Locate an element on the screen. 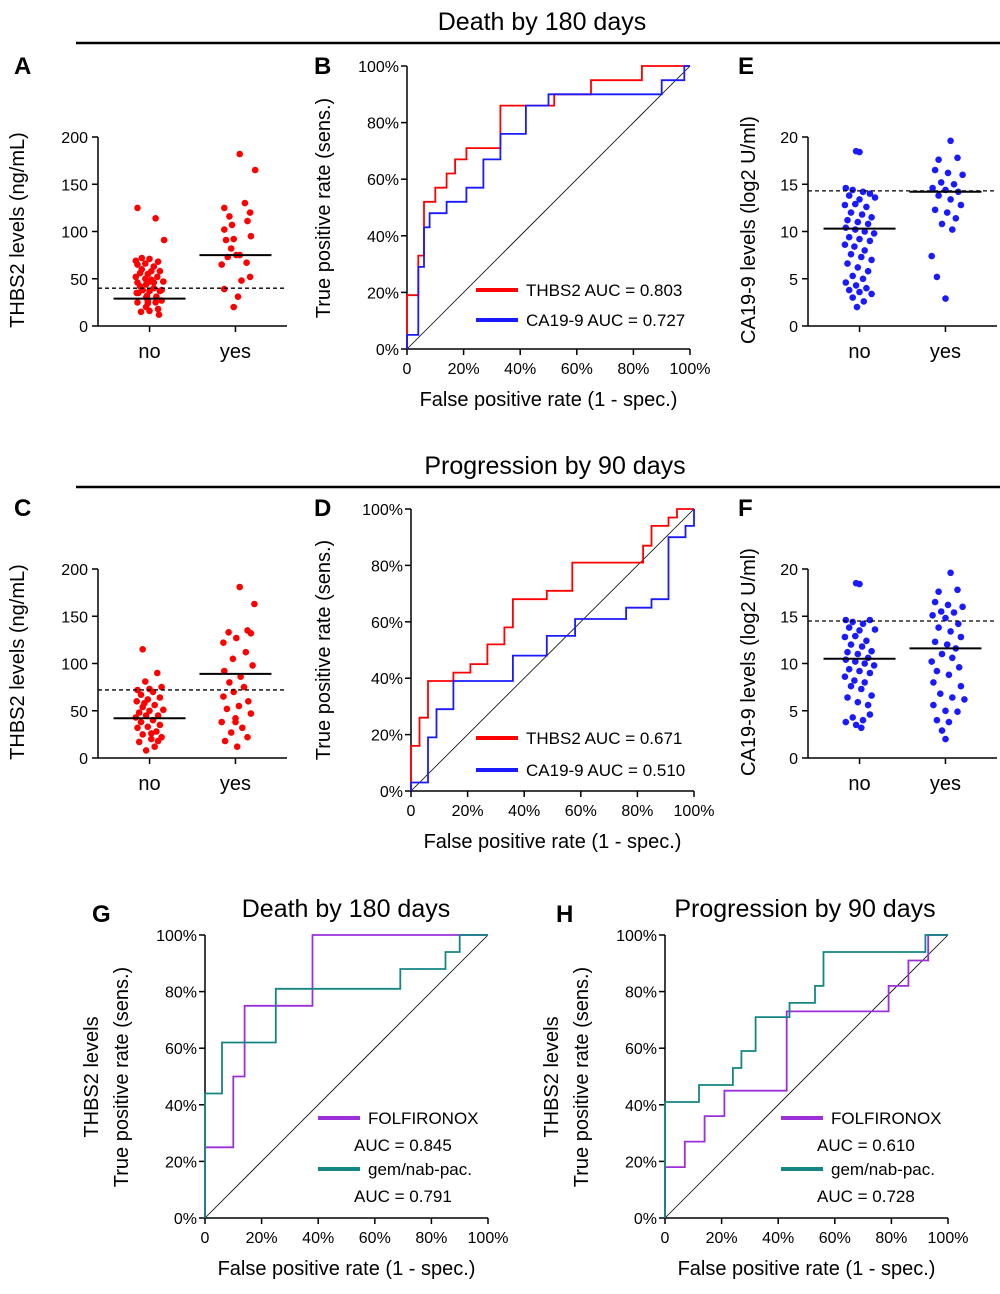 This screenshot has width=1000, height=1294. category-label-no: no is located at coordinates (859, 784).